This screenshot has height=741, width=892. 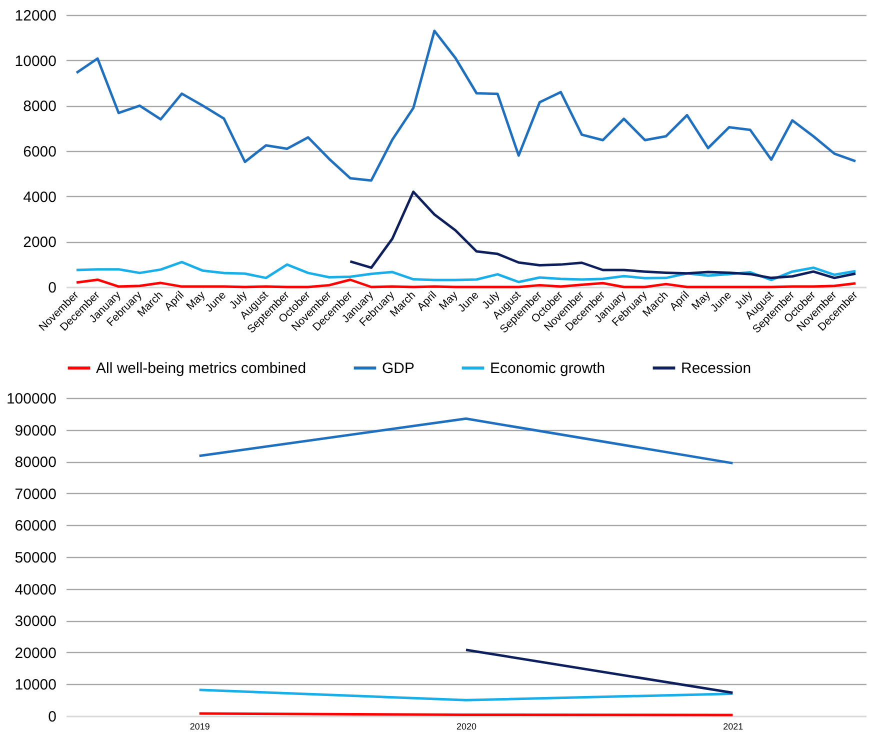 I want to click on x-tick-label: 2019, so click(x=200, y=727).